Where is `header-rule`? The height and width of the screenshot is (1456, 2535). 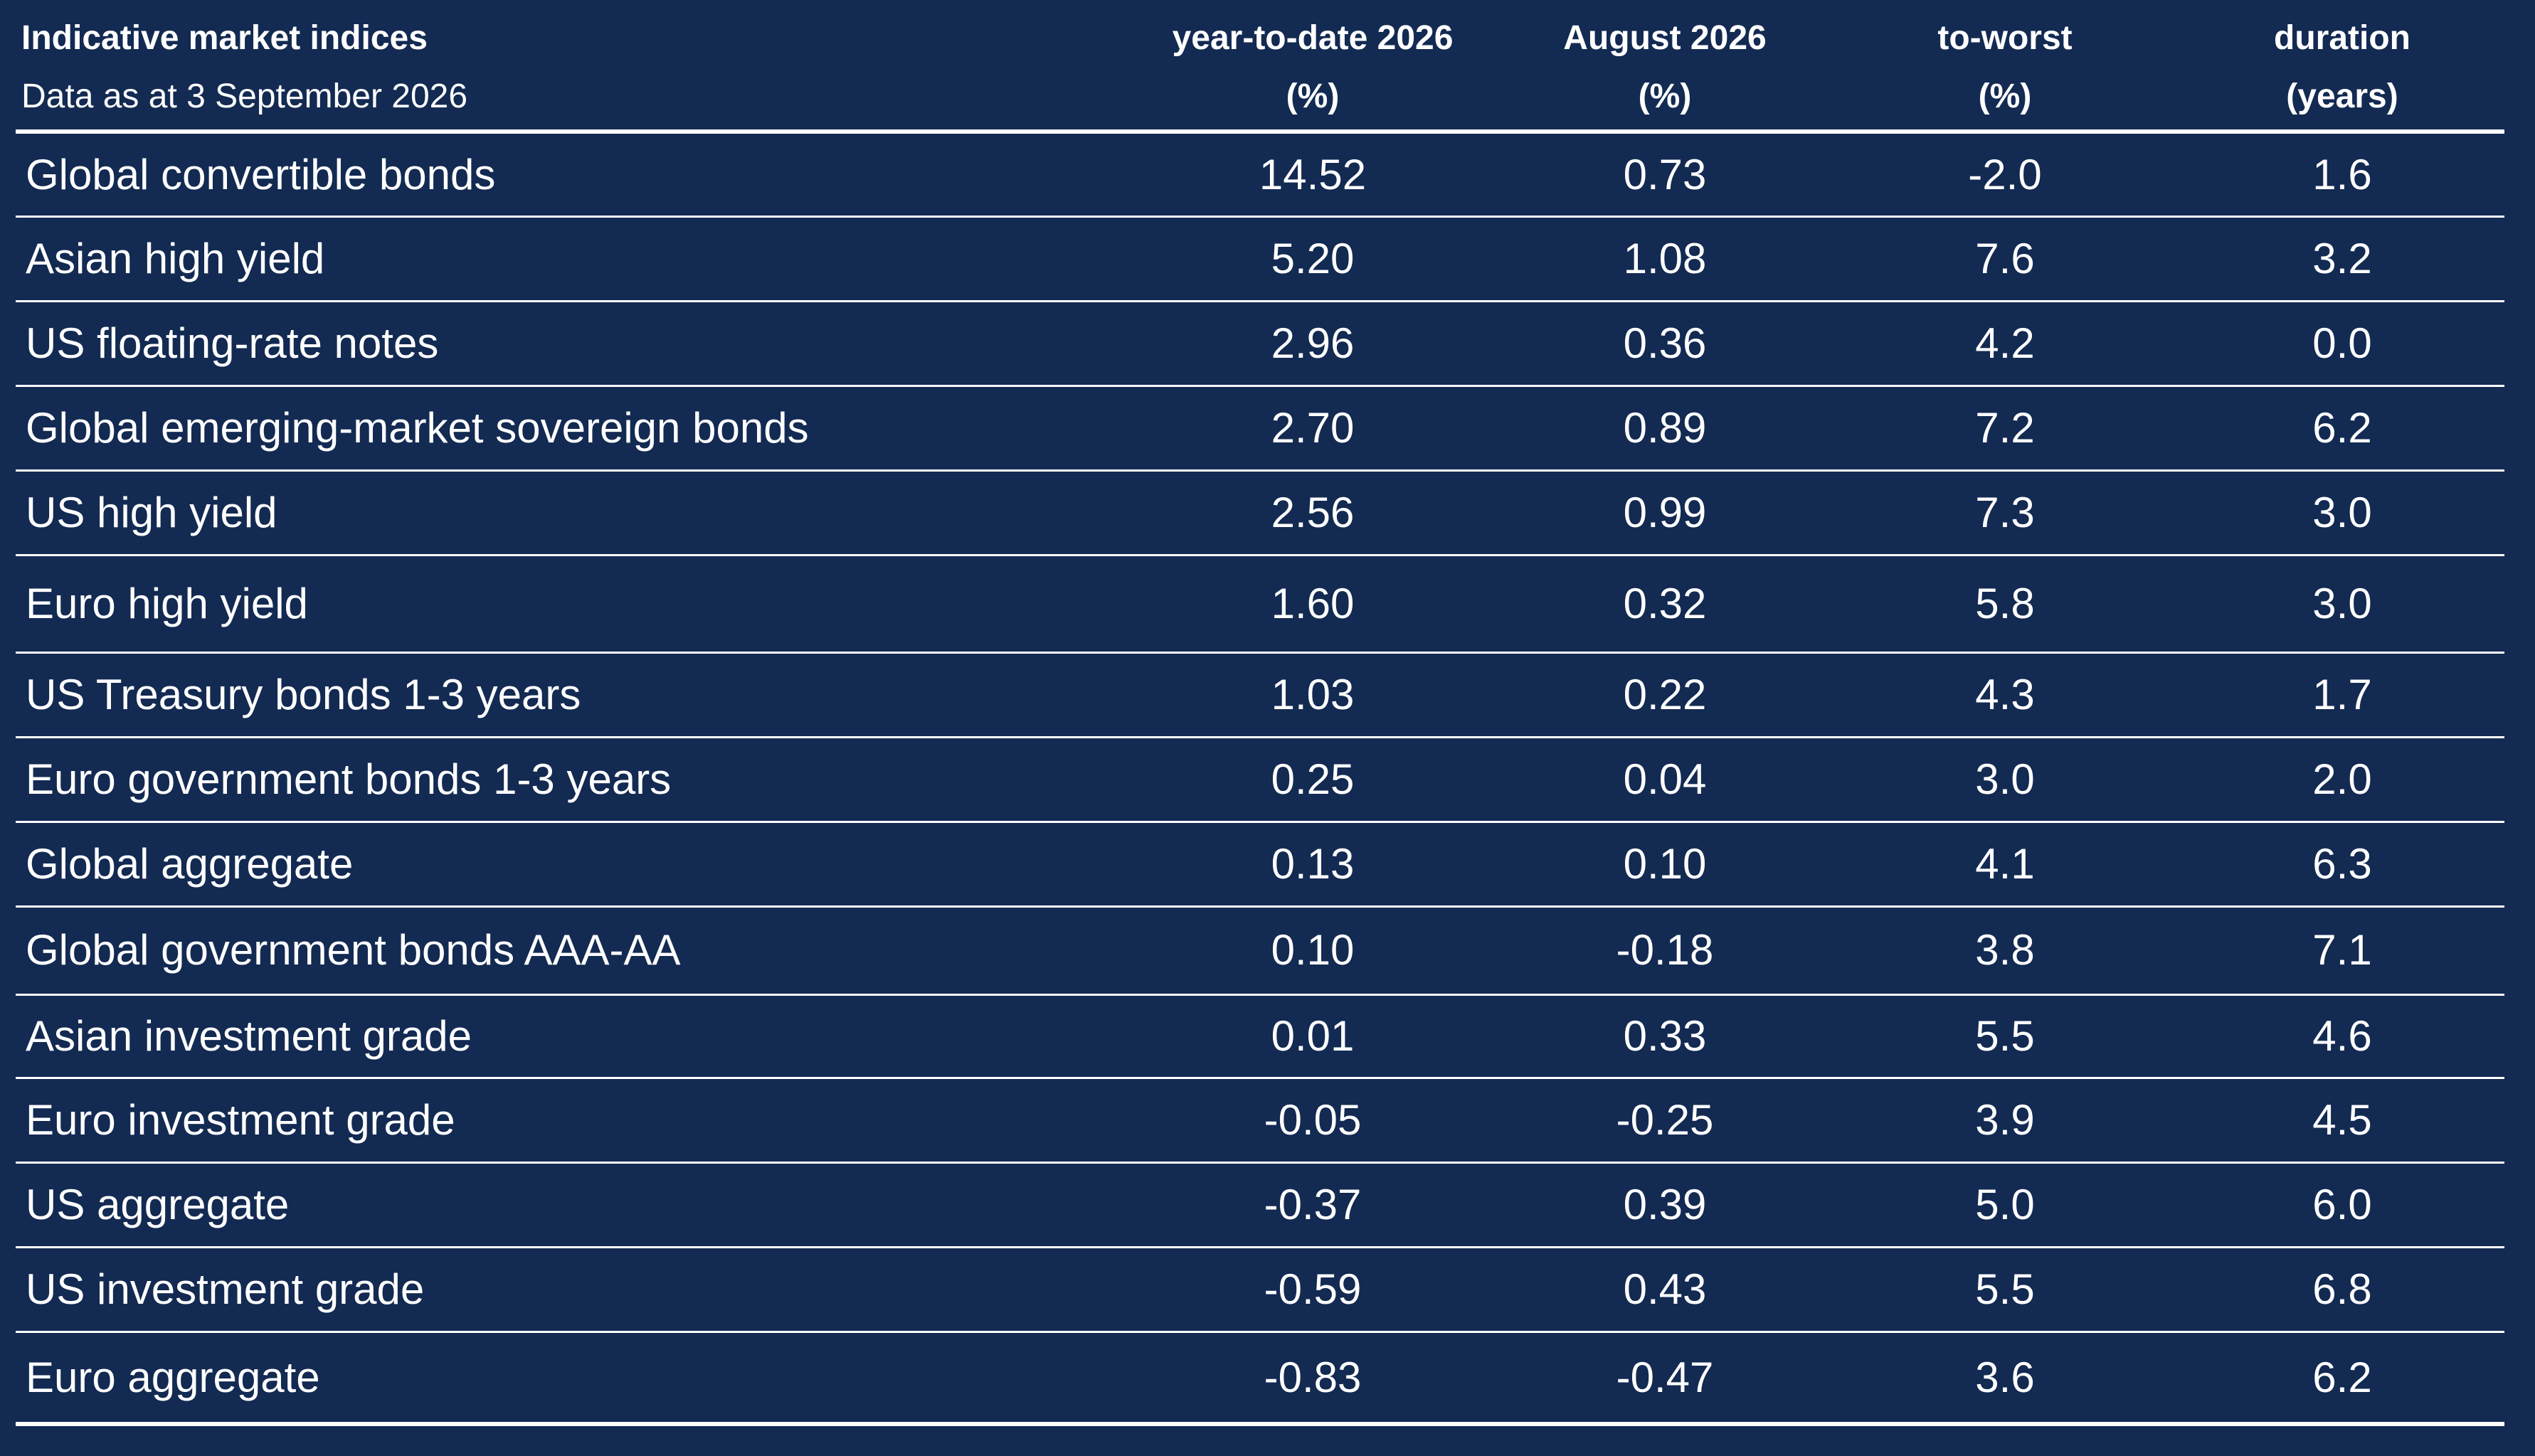 header-rule is located at coordinates (1260, 131).